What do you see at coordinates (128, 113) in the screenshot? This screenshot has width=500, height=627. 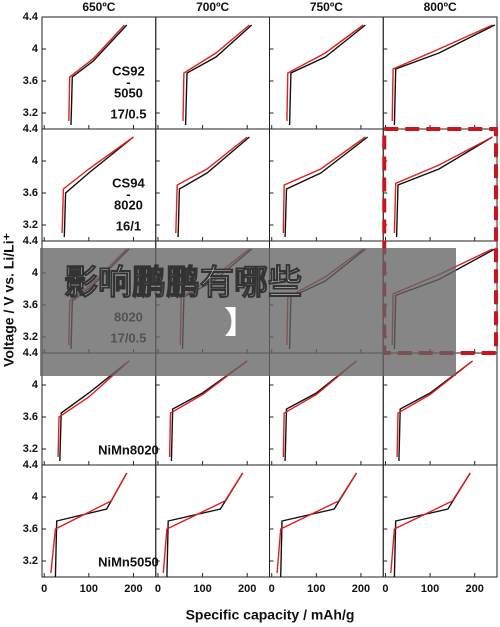 I see `row-label: 17/0.5` at bounding box center [128, 113].